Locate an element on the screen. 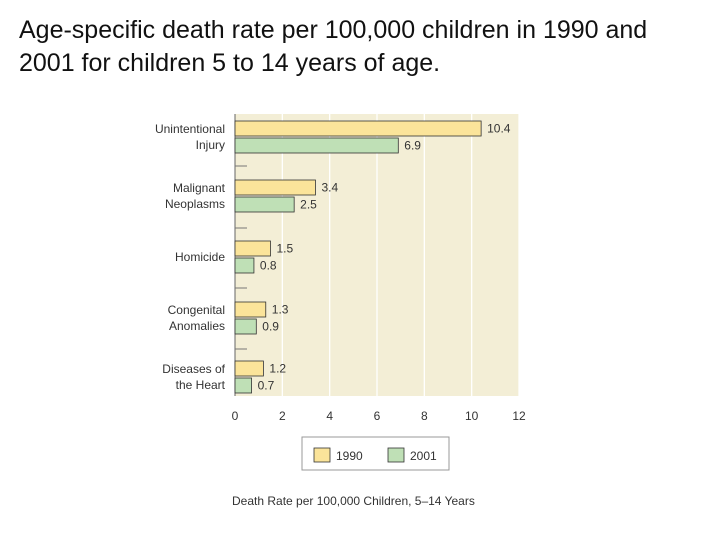  data-label: 1.2 is located at coordinates (277, 369).